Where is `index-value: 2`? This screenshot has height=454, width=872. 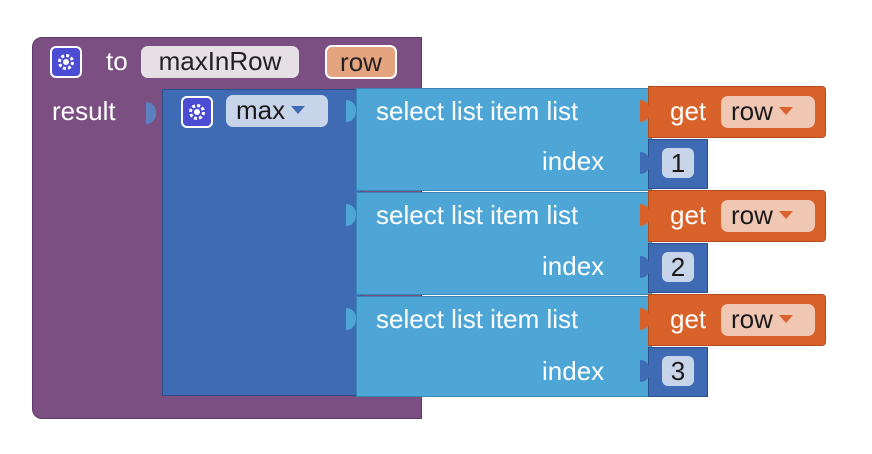
index-value: 2 is located at coordinates (678, 267).